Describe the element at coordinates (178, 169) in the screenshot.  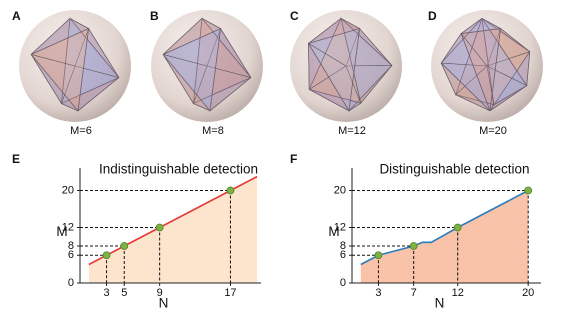
I see `chart-title: Indistinguishable detection` at that location.